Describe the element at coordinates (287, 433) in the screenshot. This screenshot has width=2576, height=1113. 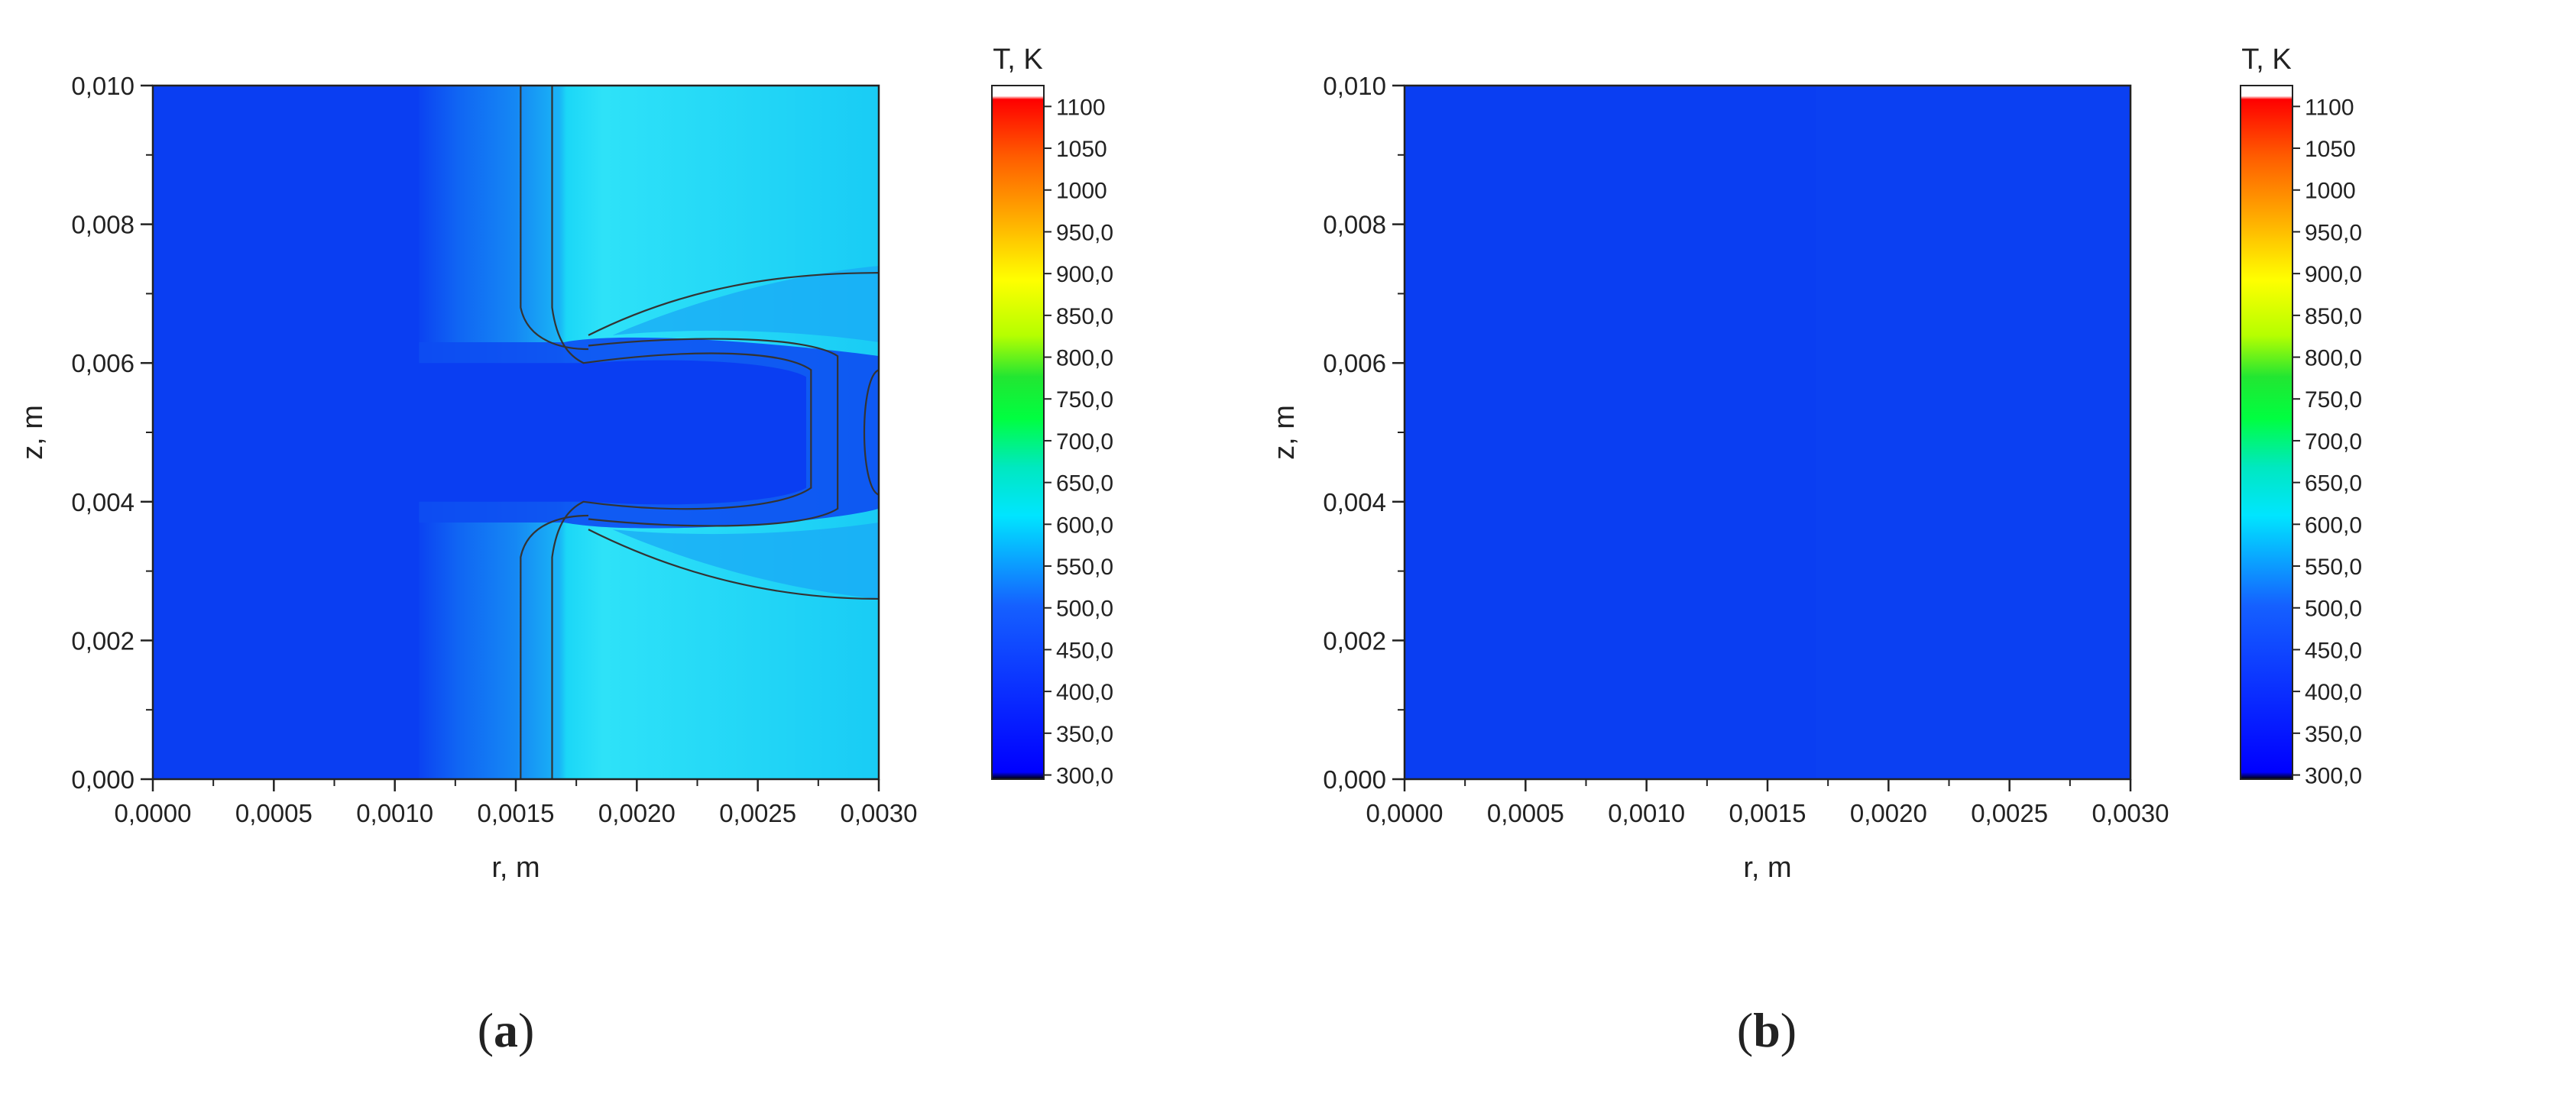
I see `cold-axis-region` at that location.